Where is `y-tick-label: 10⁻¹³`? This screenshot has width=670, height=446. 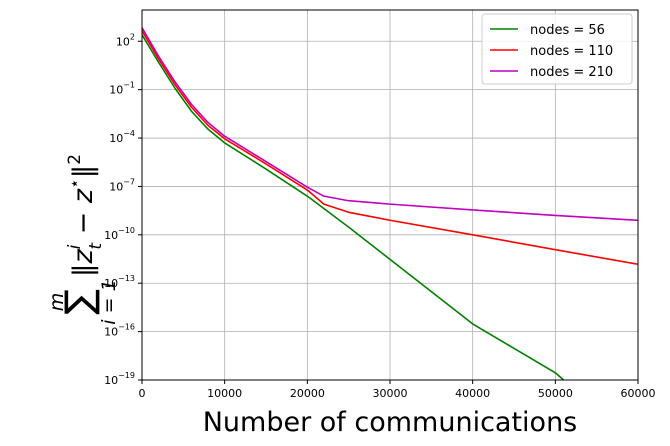
y-tick-label: 10⁻¹³ is located at coordinates (119, 282).